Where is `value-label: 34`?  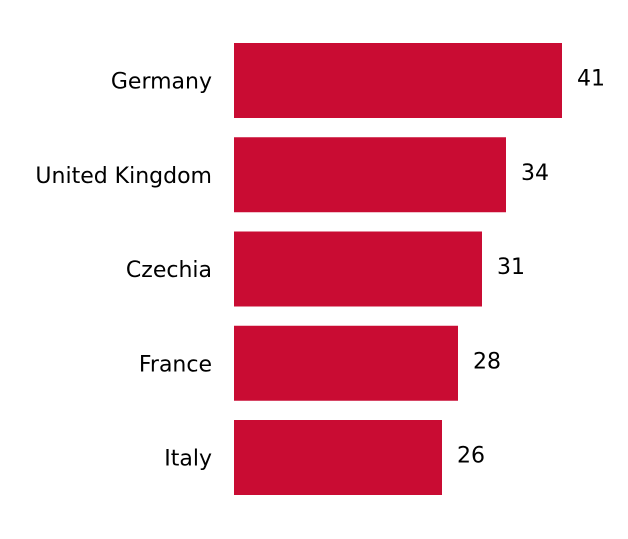
value-label: 34 is located at coordinates (535, 173).